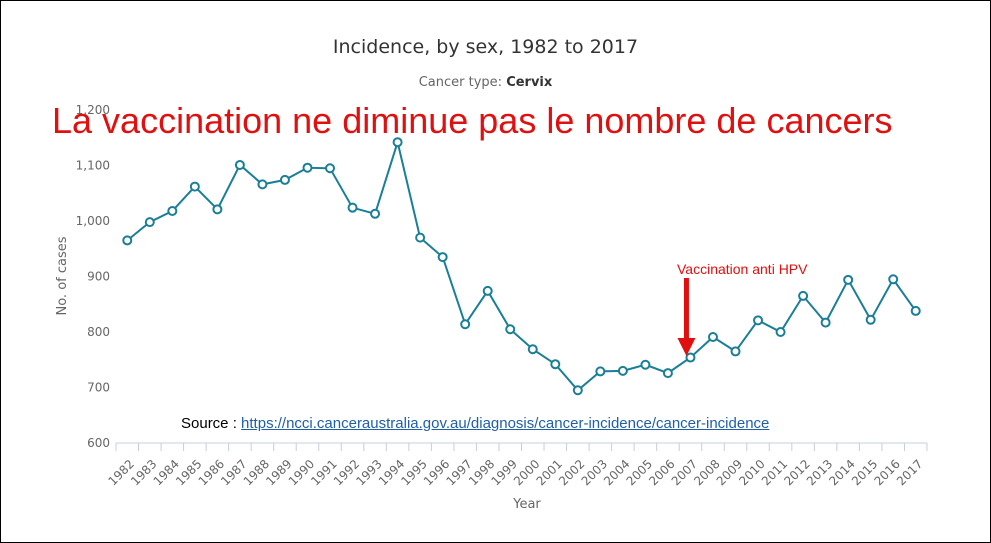  Describe the element at coordinates (98, 443) in the screenshot. I see `y-tick-label: 600` at that location.